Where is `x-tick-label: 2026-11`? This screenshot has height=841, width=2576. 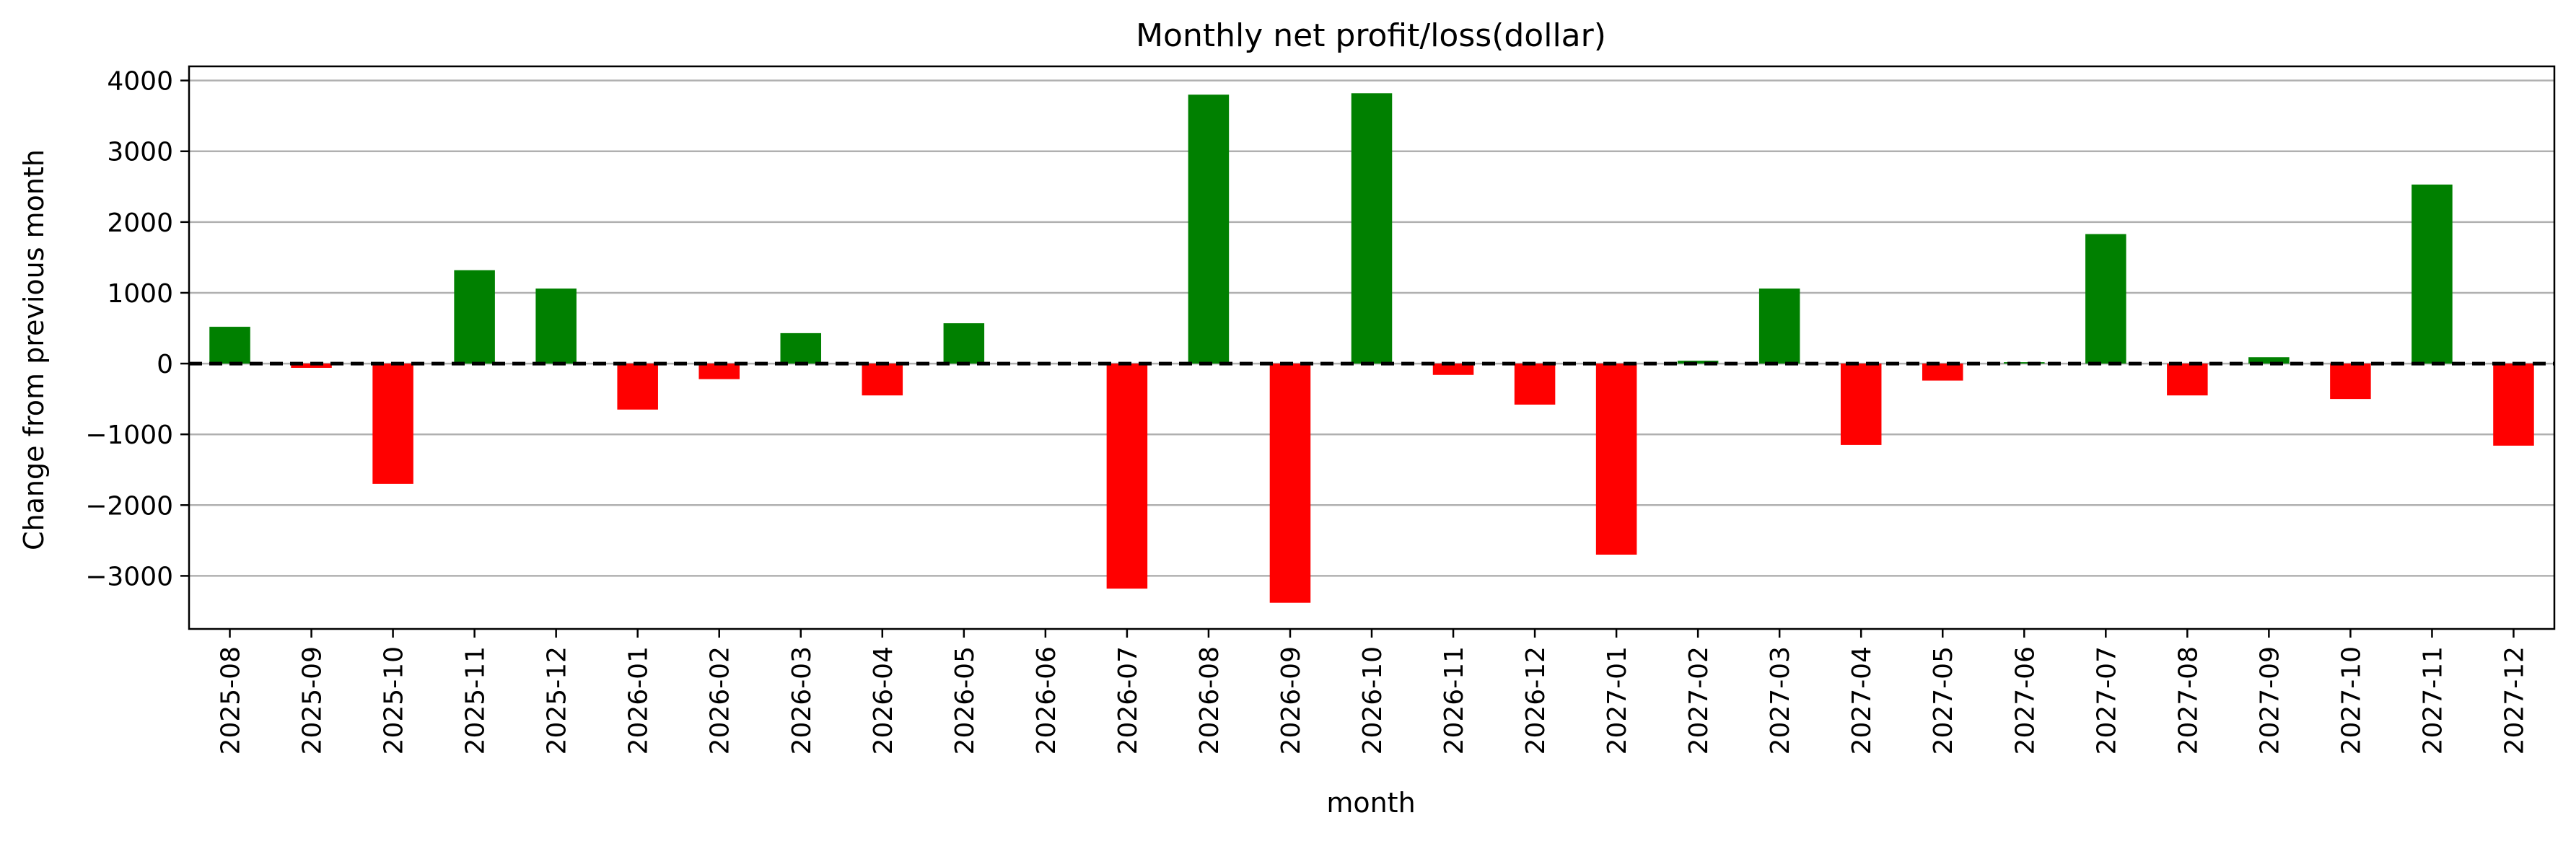
x-tick-label: 2026-11 is located at coordinates (1454, 700).